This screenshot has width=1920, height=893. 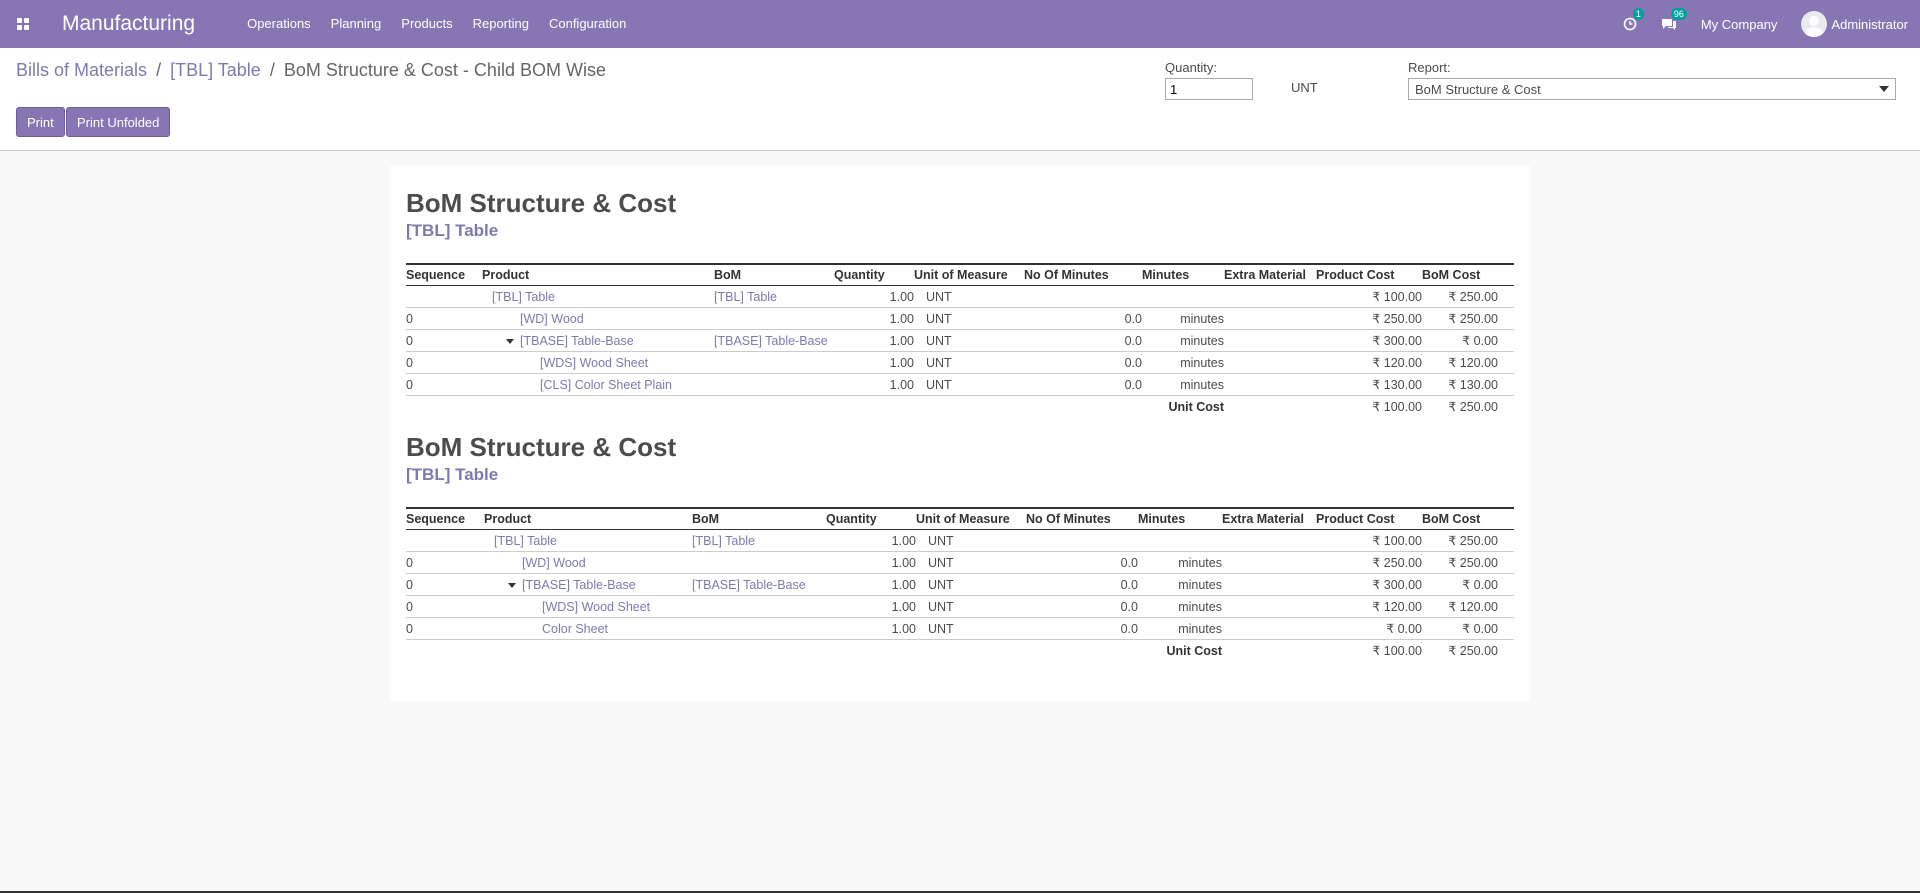 What do you see at coordinates (356, 23) in the screenshot?
I see `menu-planning: Planning` at bounding box center [356, 23].